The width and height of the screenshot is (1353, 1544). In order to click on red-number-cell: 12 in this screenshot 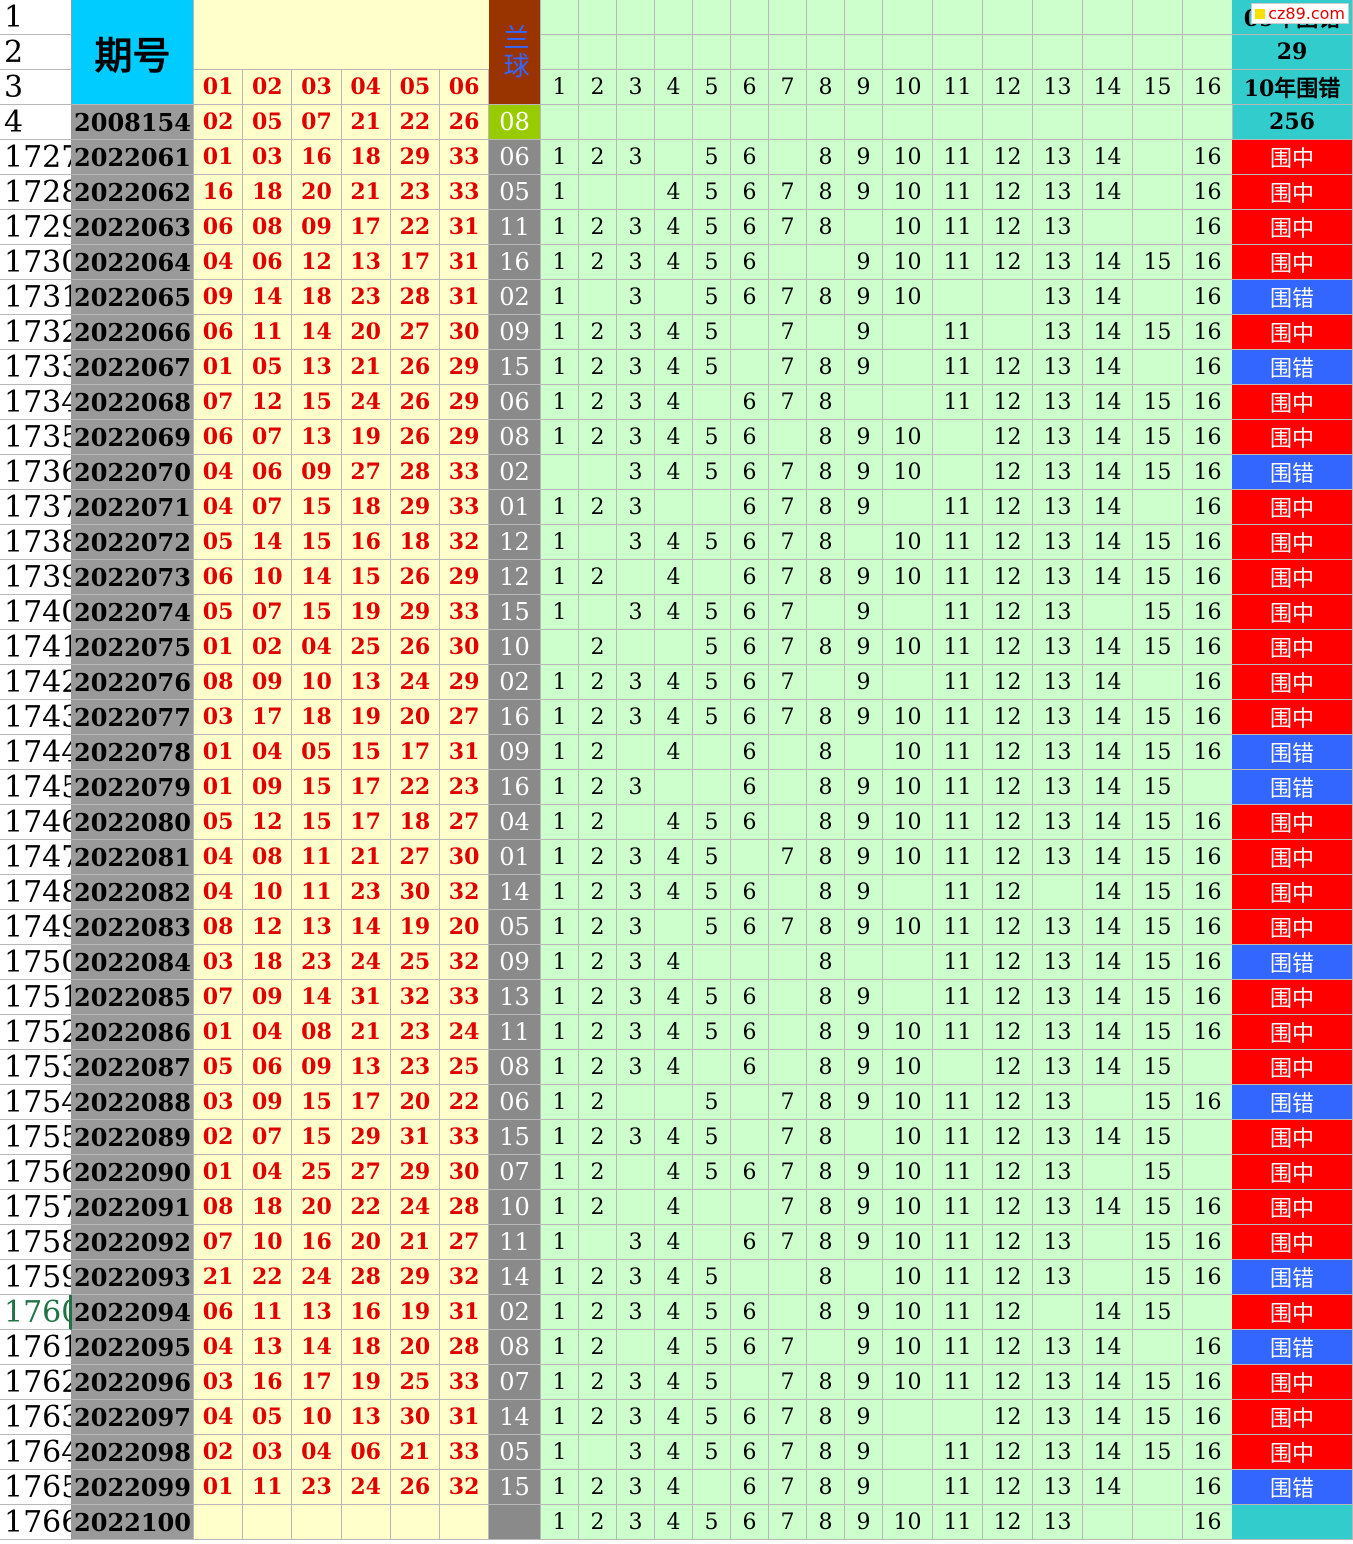, I will do `click(268, 402)`.